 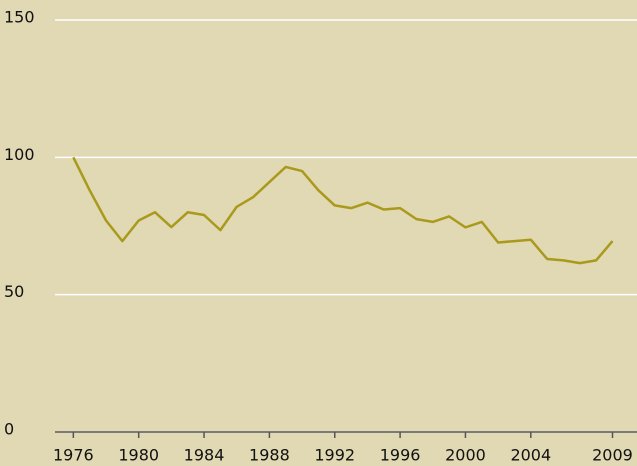 I want to click on x-tick-label: 2004, so click(x=530, y=455).